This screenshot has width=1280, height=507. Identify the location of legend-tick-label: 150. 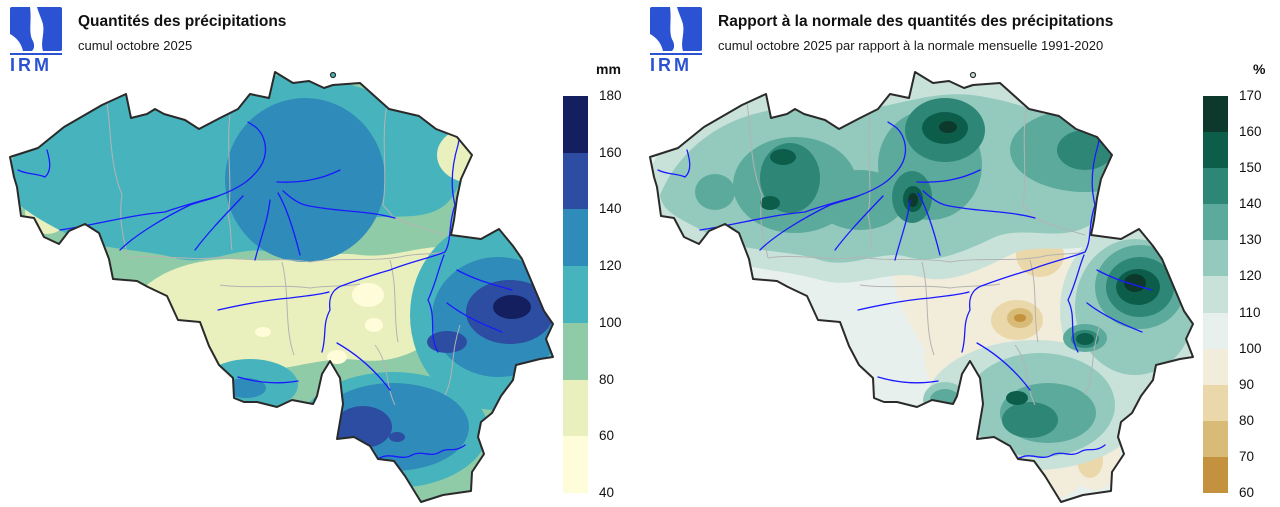
(1250, 167).